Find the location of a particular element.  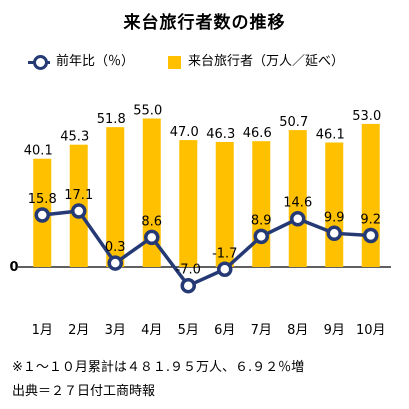

chart-title: 来台旅行者数の推移 is located at coordinates (204, 23).